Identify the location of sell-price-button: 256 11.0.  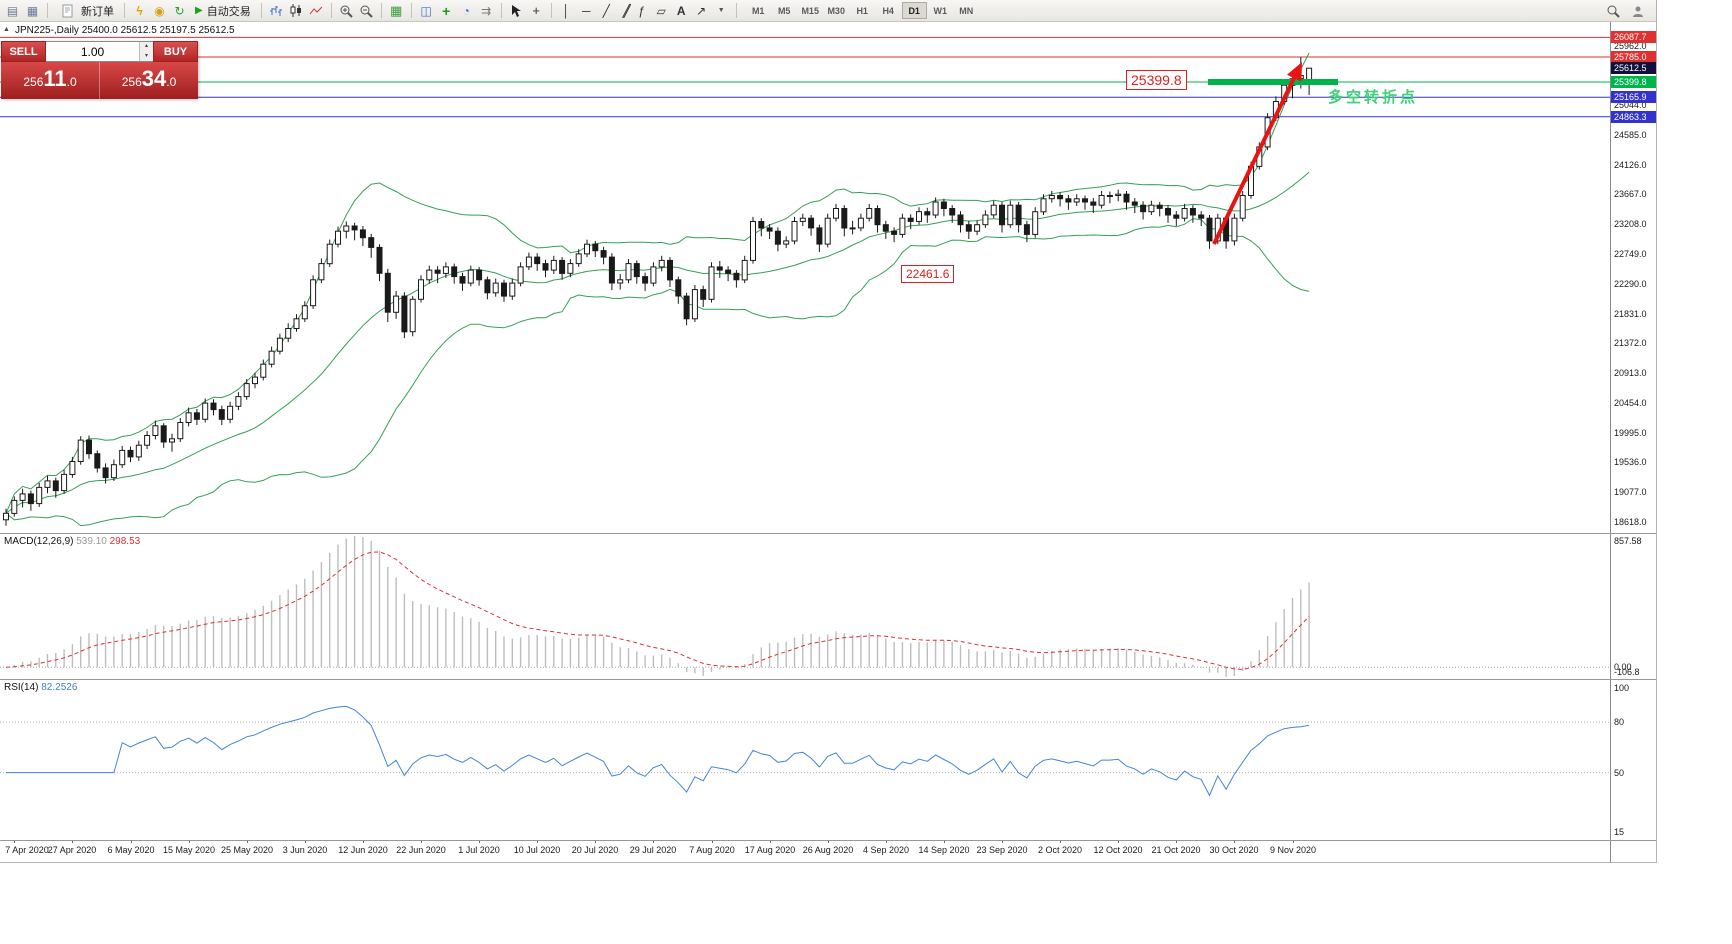
(50, 80).